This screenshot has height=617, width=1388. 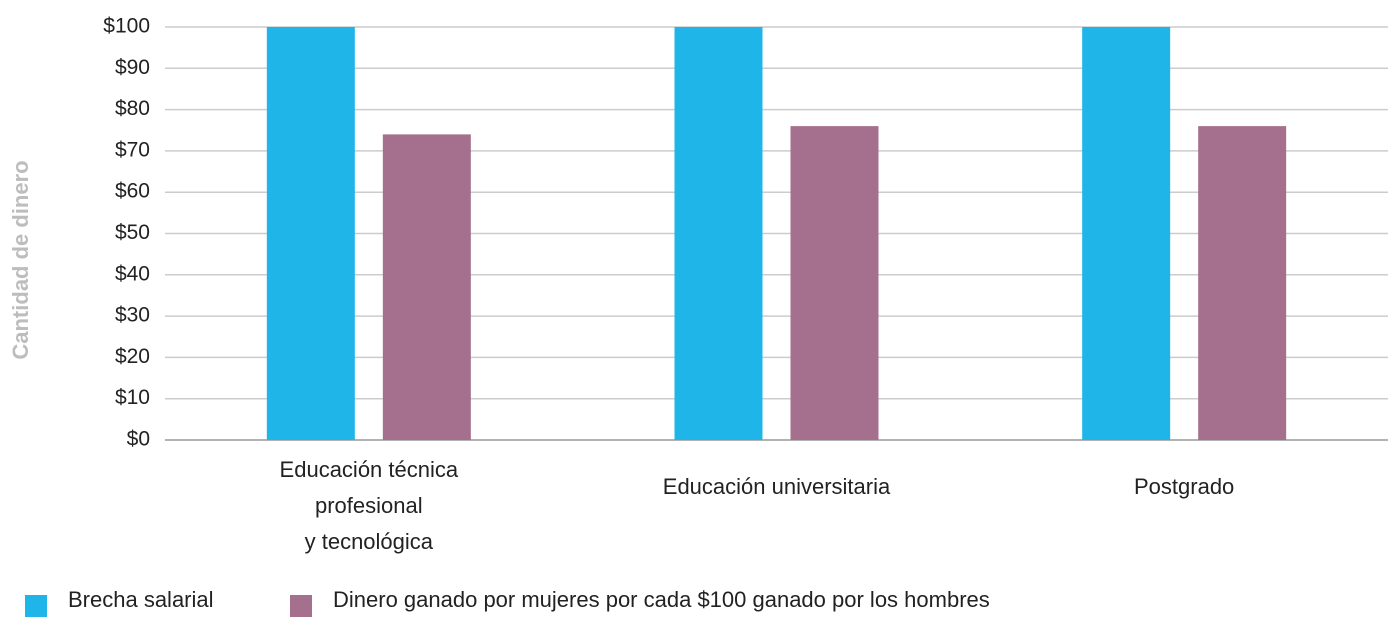 What do you see at coordinates (132, 191) in the screenshot?
I see `y-tick-label: $60` at bounding box center [132, 191].